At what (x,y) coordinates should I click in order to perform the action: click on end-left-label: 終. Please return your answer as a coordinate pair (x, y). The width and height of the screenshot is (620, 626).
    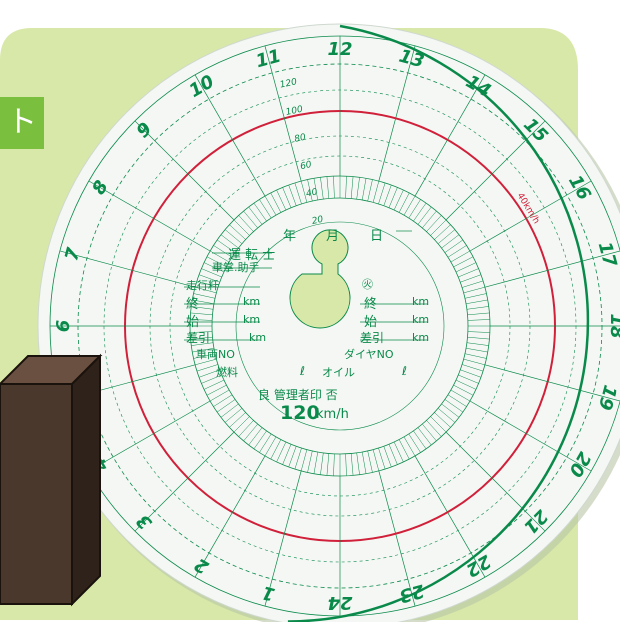
    Looking at the image, I should click on (193, 304).